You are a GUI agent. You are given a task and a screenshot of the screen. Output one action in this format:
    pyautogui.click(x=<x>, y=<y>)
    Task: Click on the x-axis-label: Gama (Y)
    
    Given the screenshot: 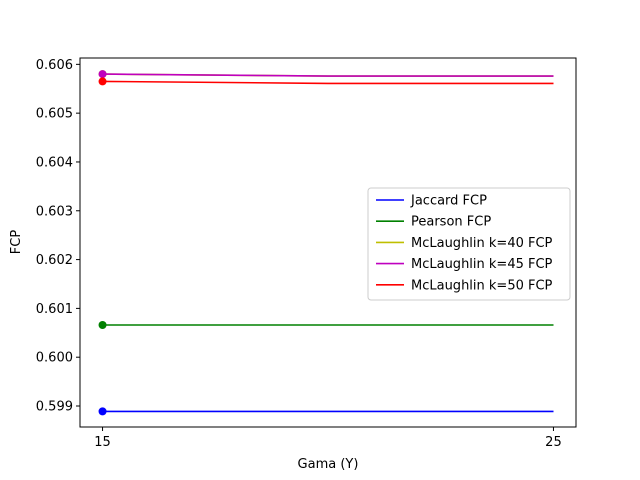 What is the action you would take?
    pyautogui.click(x=328, y=464)
    